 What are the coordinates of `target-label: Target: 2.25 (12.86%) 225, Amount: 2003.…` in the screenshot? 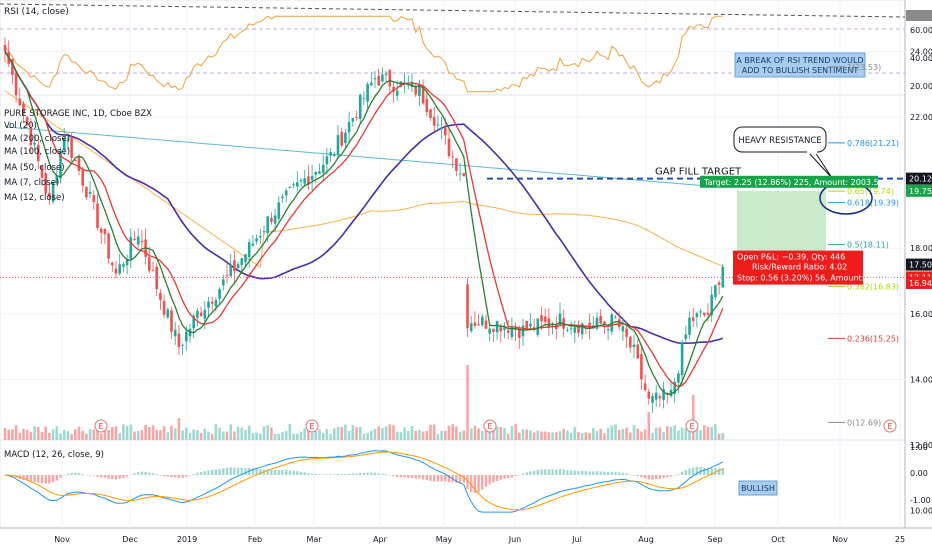 It's located at (791, 182).